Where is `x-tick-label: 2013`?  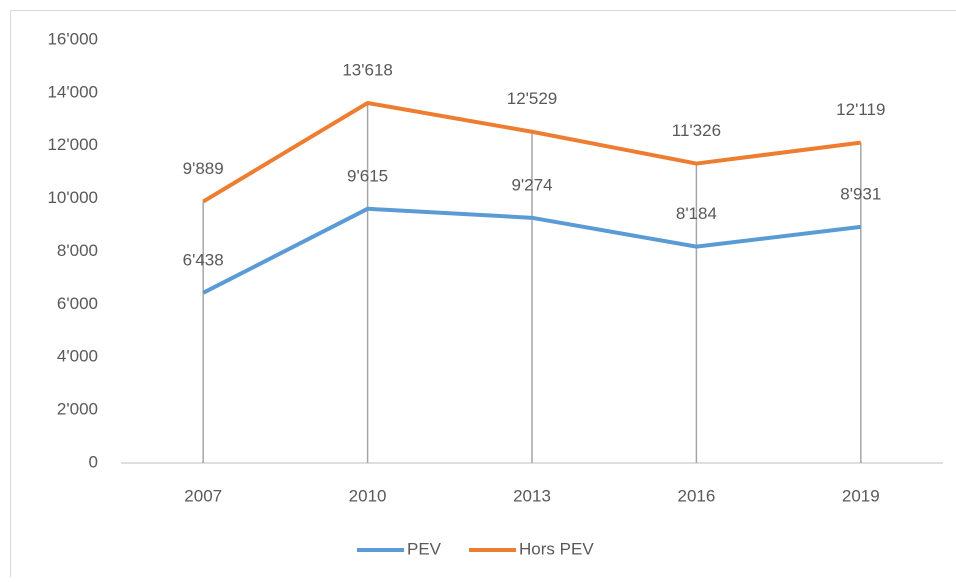 x-tick-label: 2013 is located at coordinates (532, 495).